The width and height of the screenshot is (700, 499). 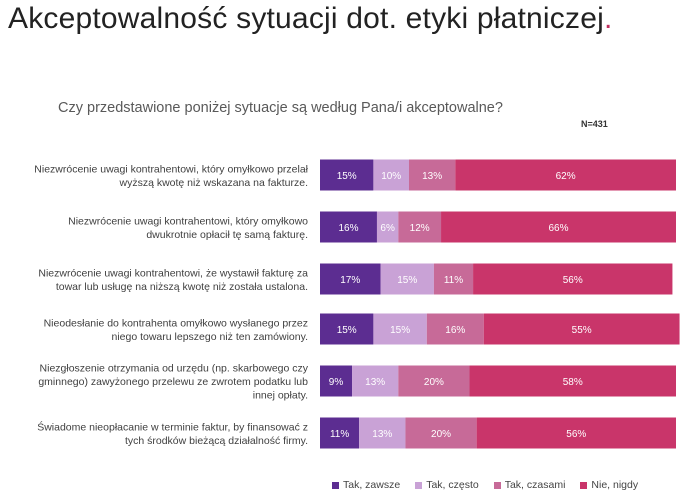 I want to click on category-label: tych środków bieżącą działalność firmy., so click(x=216, y=441).